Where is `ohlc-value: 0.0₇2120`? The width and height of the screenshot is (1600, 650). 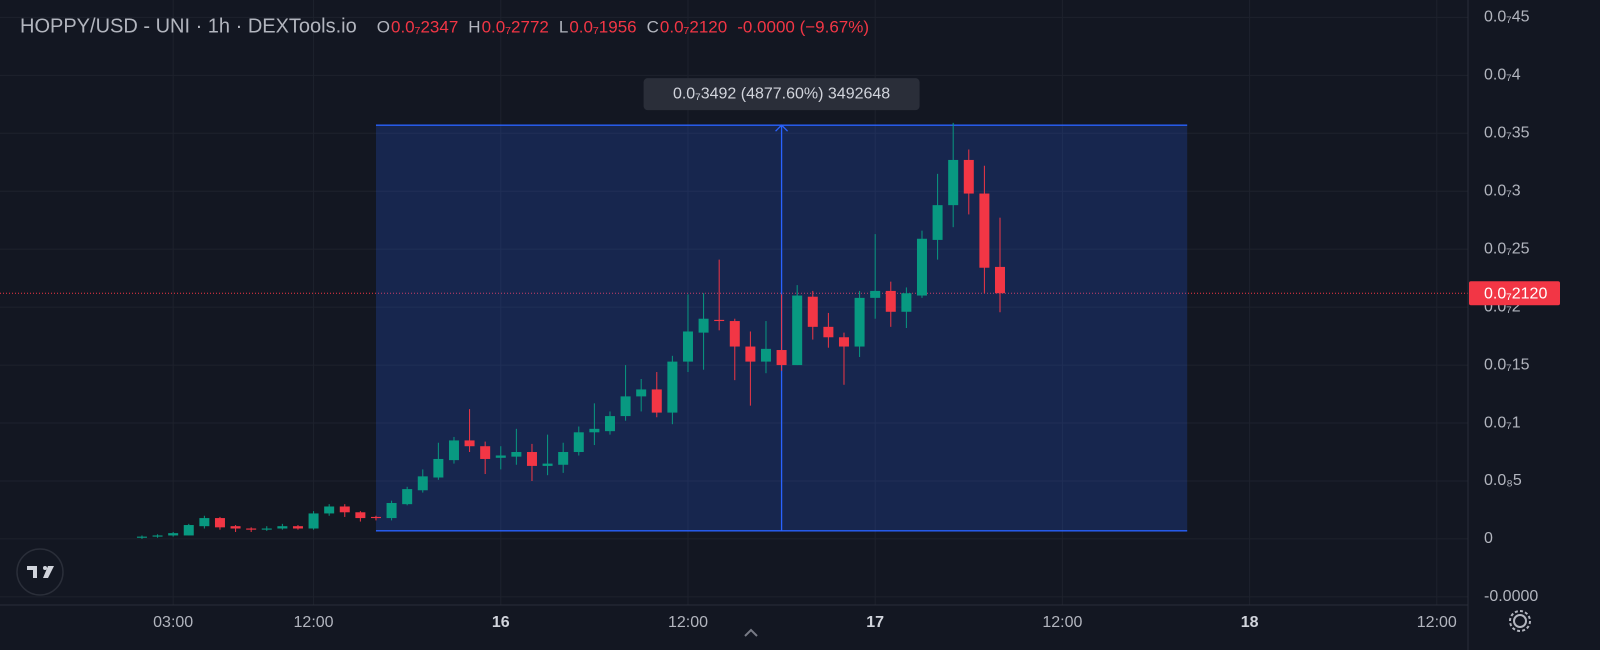
ohlc-value: 0.0₇2120 is located at coordinates (693, 26).